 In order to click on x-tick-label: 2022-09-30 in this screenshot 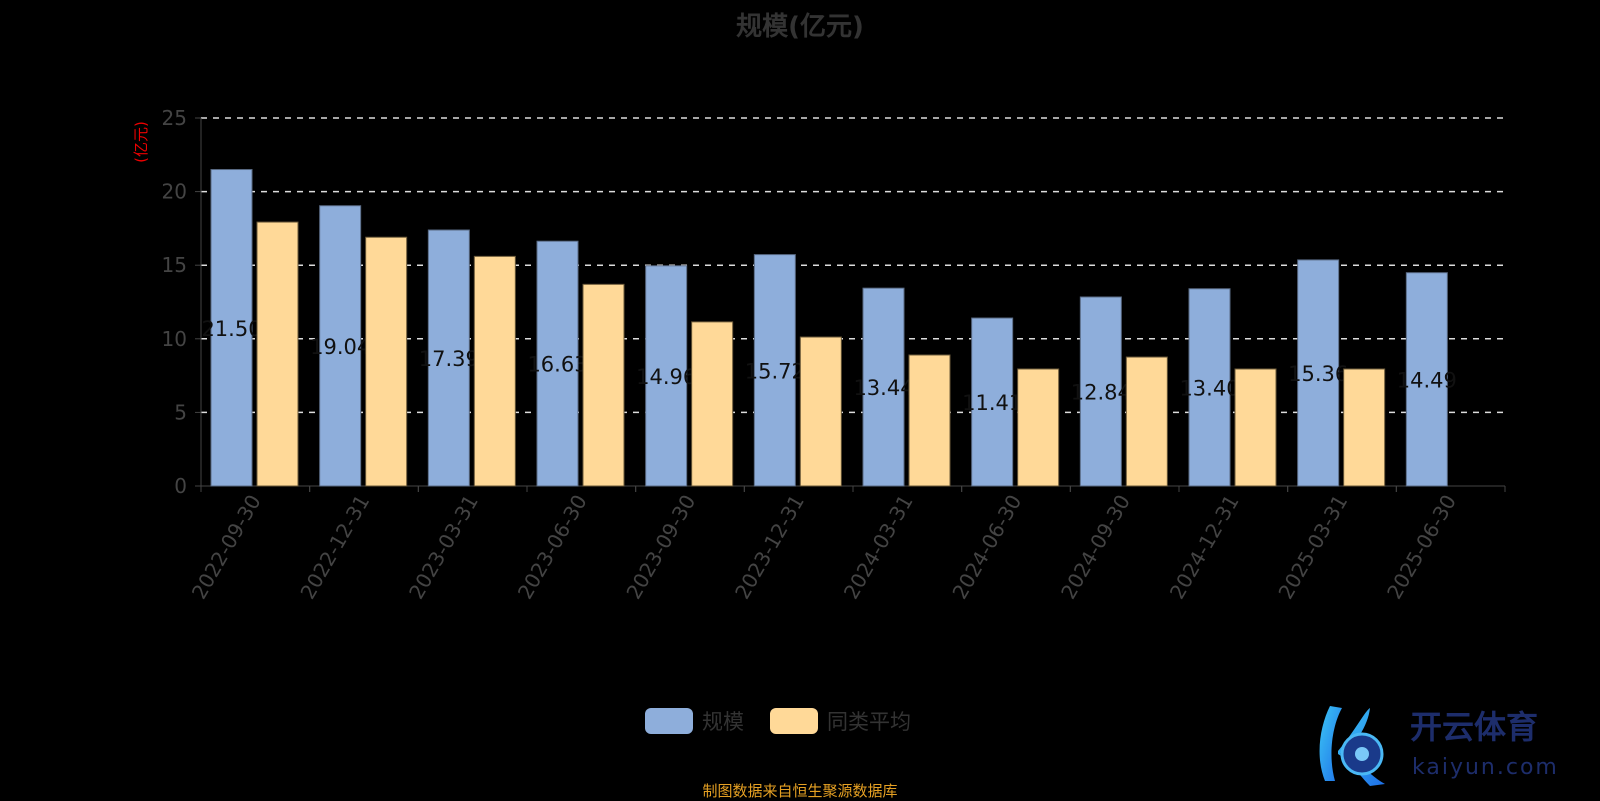, I will do `click(226, 547)`.